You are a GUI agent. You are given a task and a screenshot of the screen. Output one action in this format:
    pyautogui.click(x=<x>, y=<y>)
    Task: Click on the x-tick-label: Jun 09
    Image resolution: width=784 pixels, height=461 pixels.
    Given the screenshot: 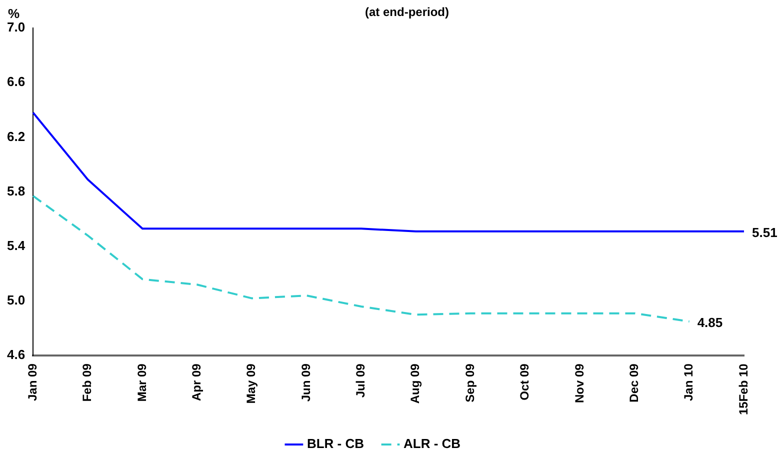 What is the action you would take?
    pyautogui.click(x=305, y=382)
    